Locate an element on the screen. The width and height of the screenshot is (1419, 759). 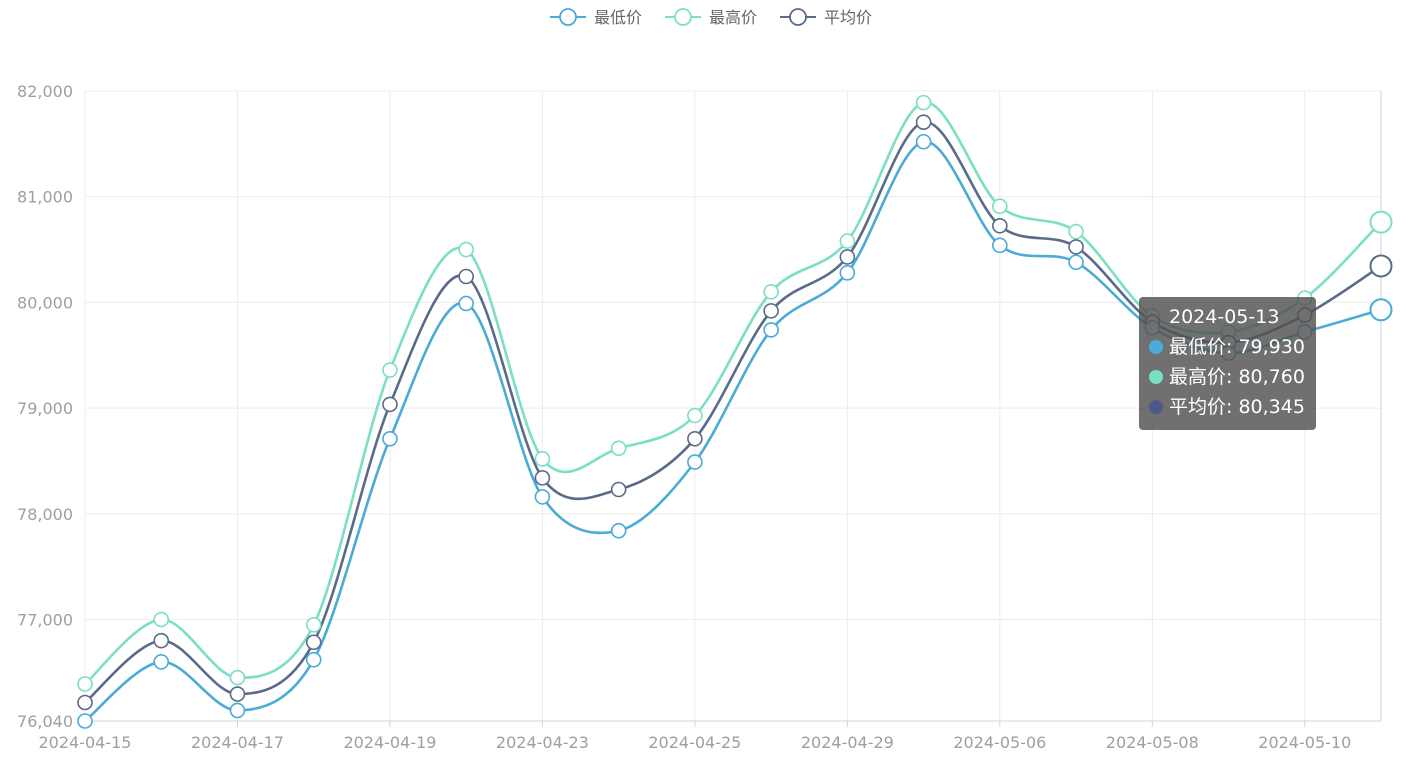
legend-label: 平均价 is located at coordinates (848, 17).